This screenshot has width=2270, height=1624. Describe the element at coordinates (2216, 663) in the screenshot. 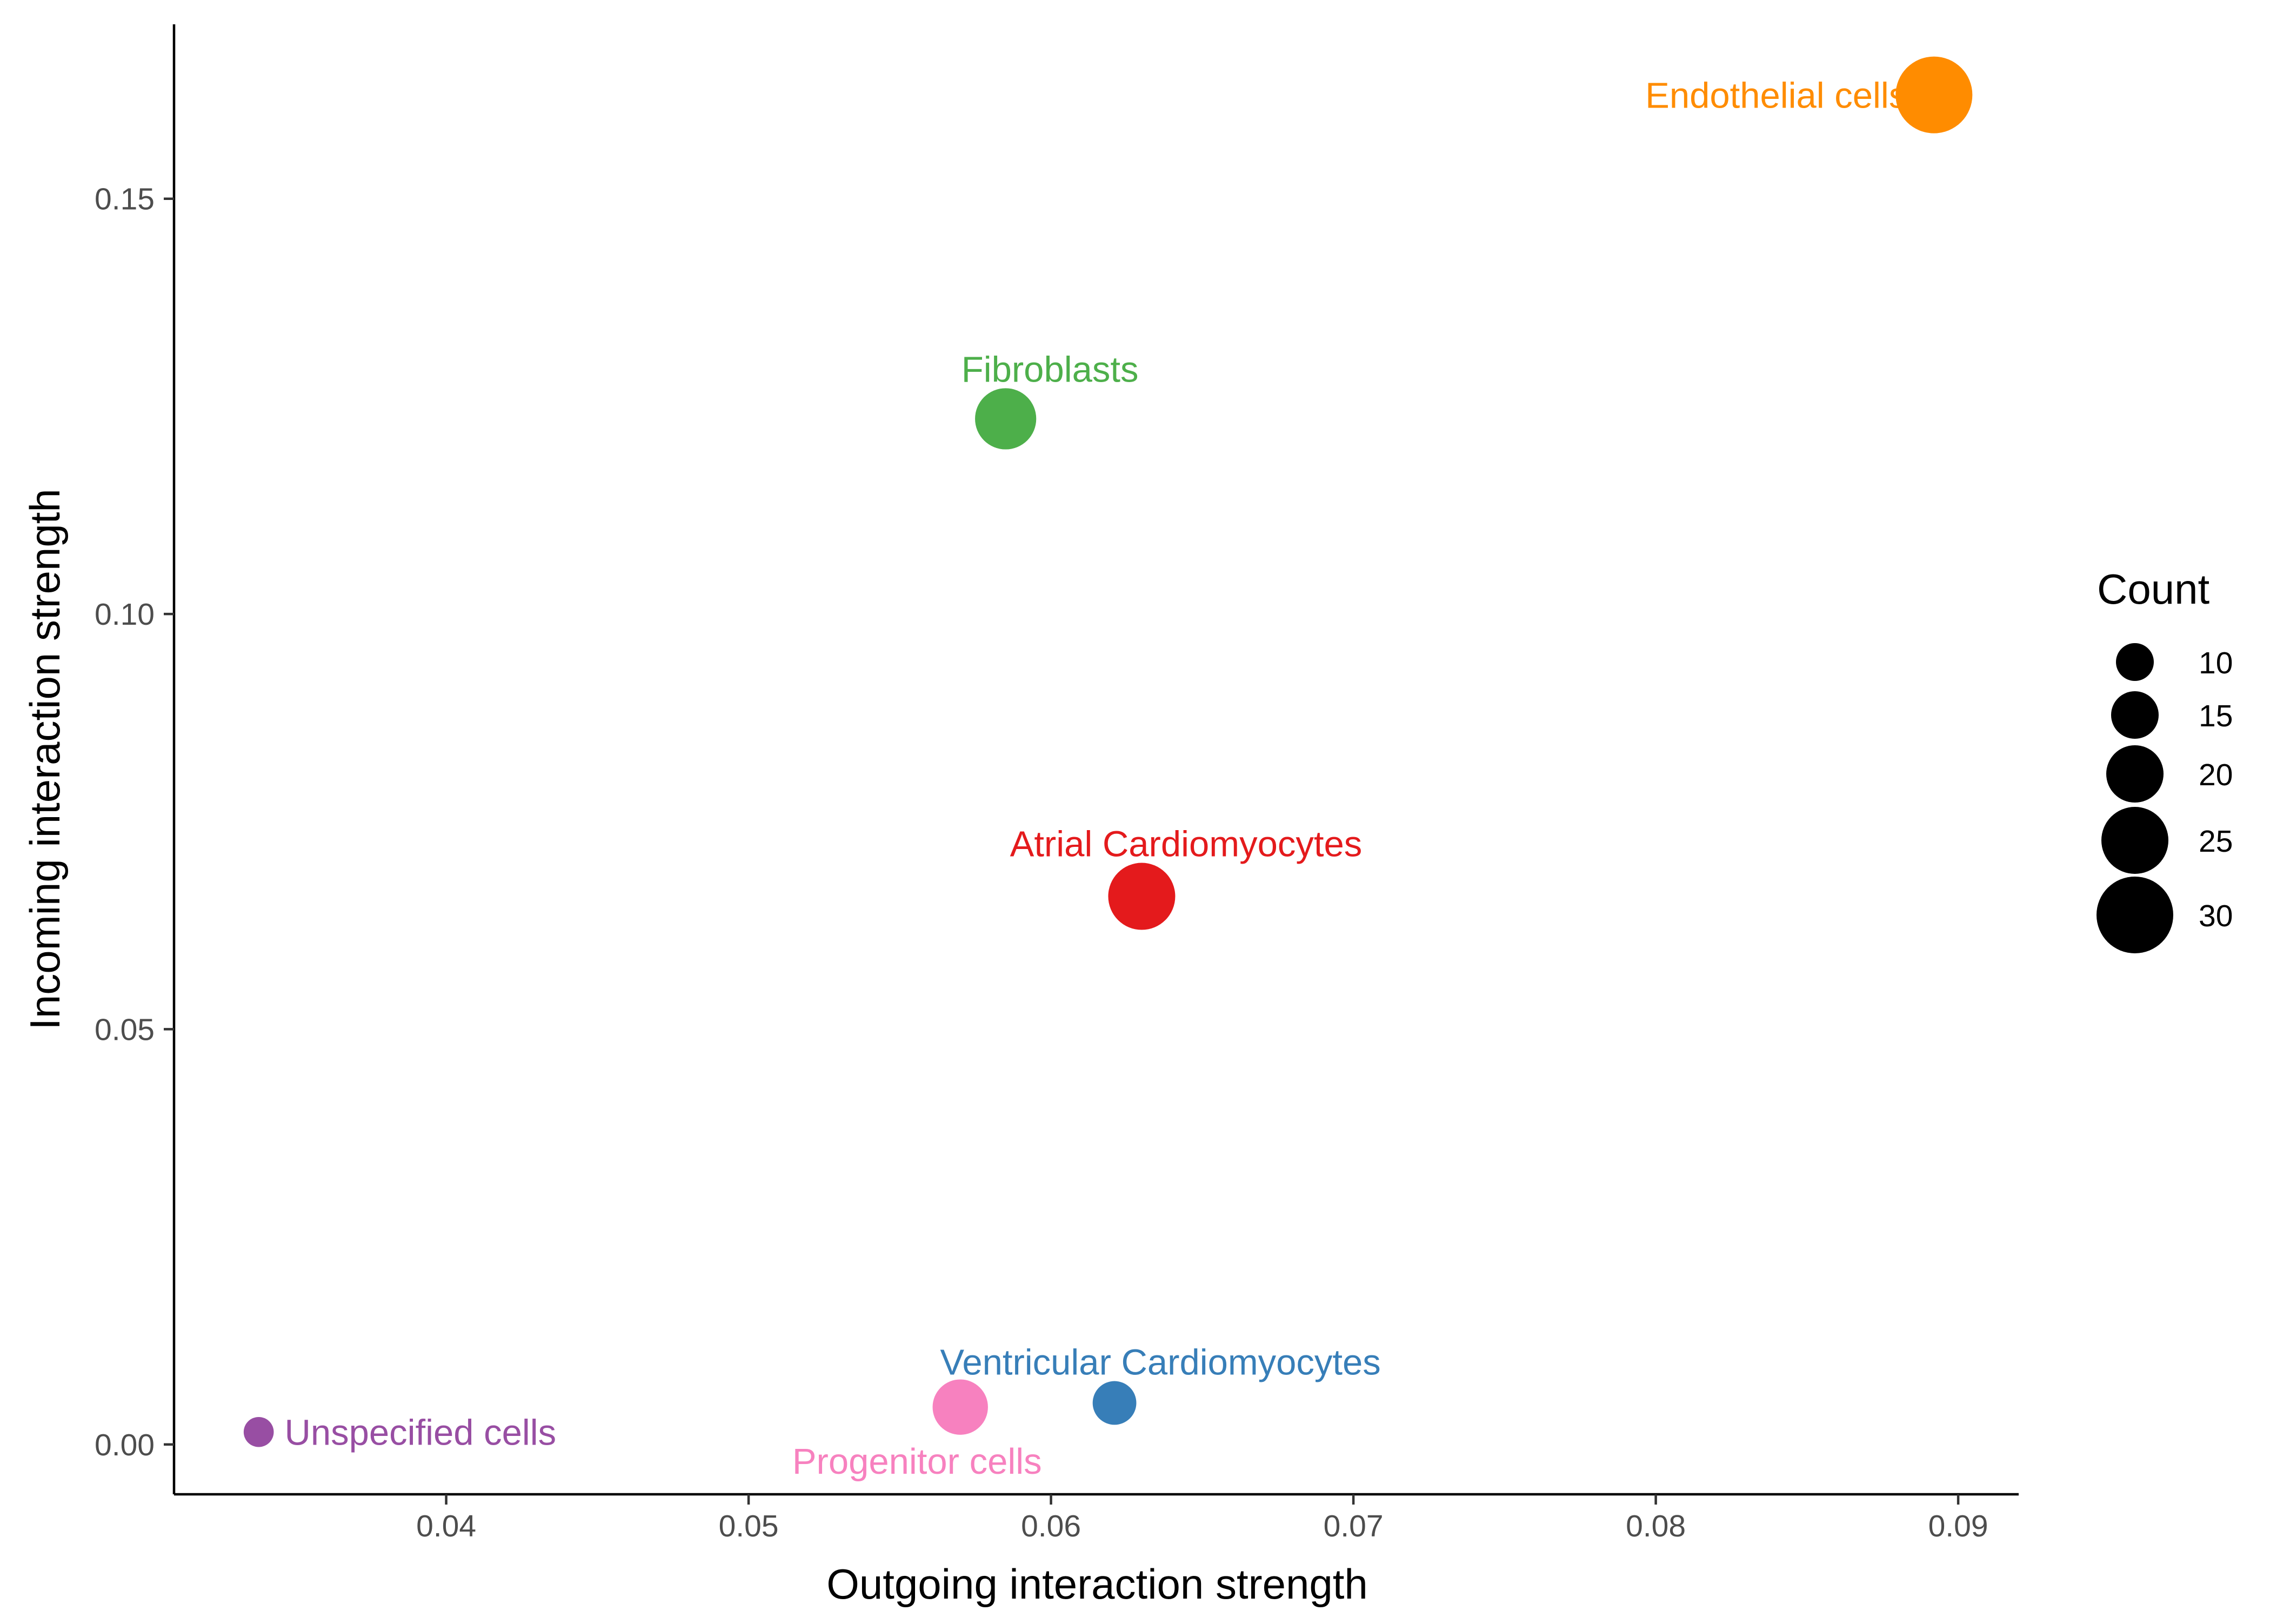

I see `legend-label-10: 10` at that location.